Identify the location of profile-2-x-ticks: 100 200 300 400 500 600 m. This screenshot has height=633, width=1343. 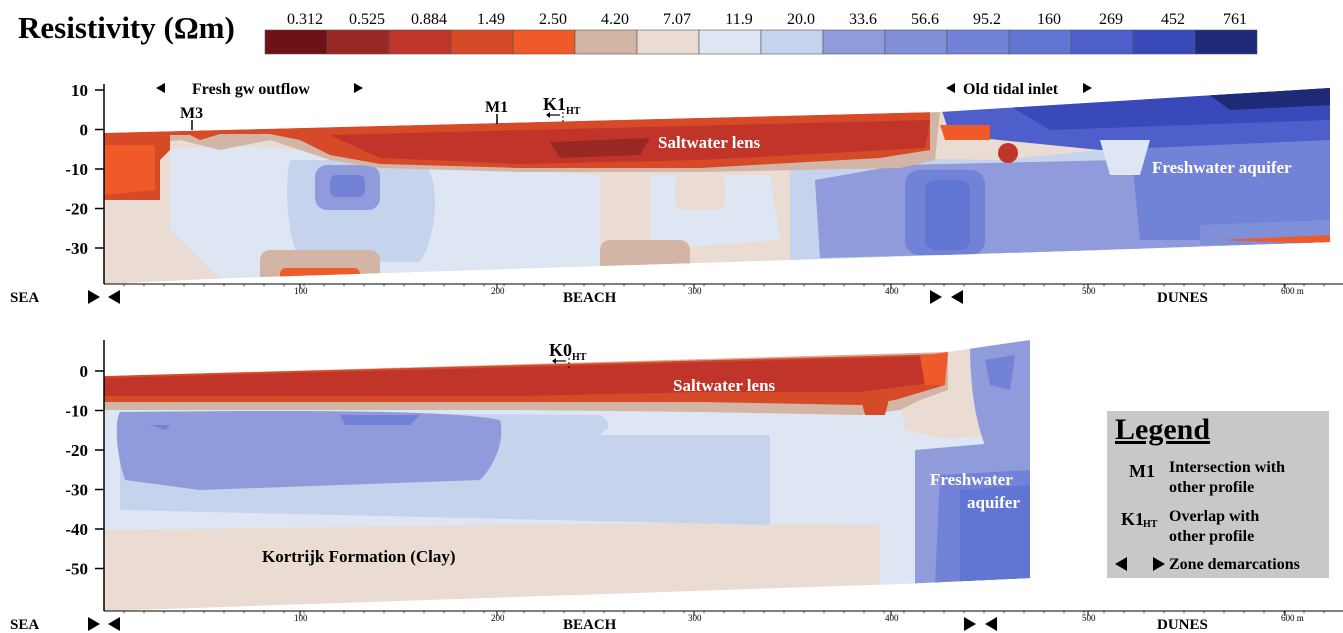
(724, 617).